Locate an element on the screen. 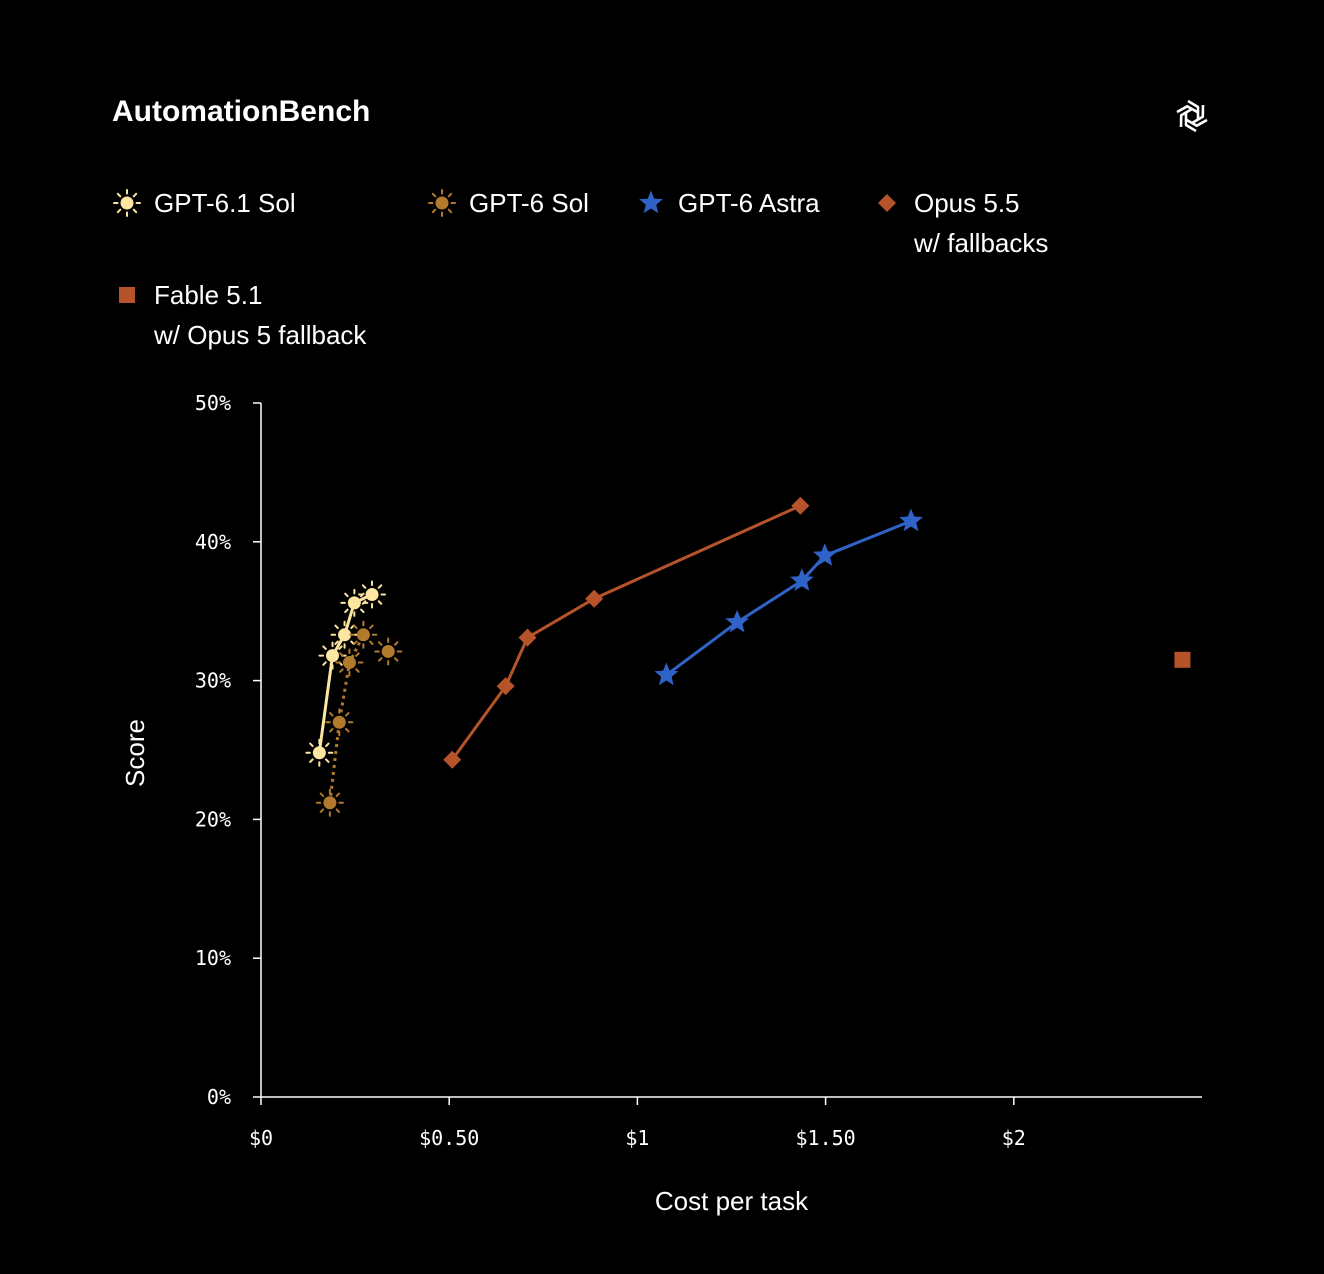  y-tick-label: 50% is located at coordinates (213, 403).